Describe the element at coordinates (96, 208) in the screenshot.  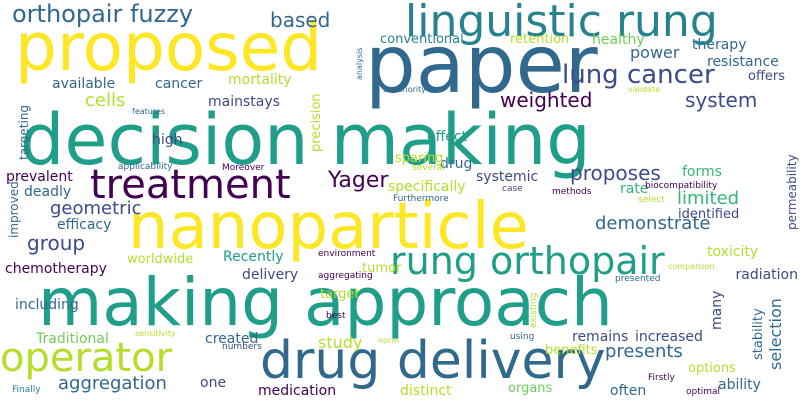
I see `word-geometric: geometric` at that location.